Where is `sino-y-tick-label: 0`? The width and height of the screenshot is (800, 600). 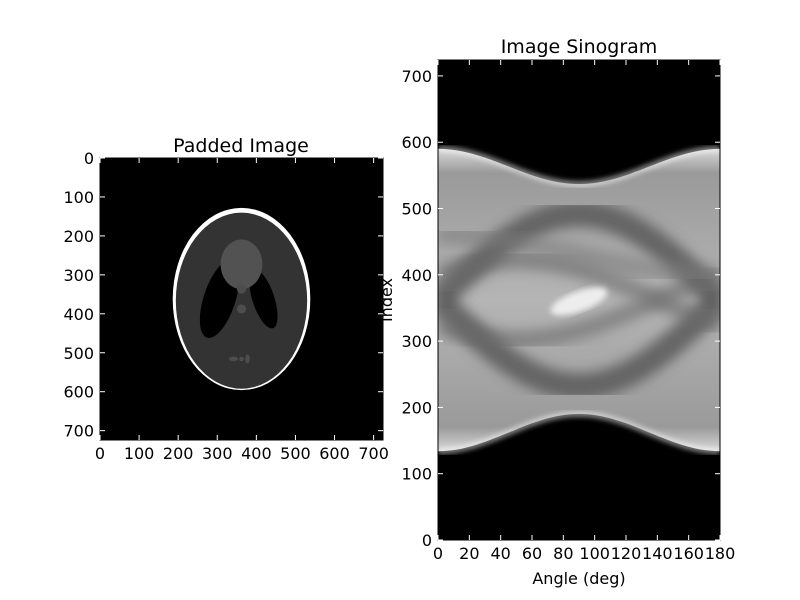 sino-y-tick-label: 0 is located at coordinates (427, 540).